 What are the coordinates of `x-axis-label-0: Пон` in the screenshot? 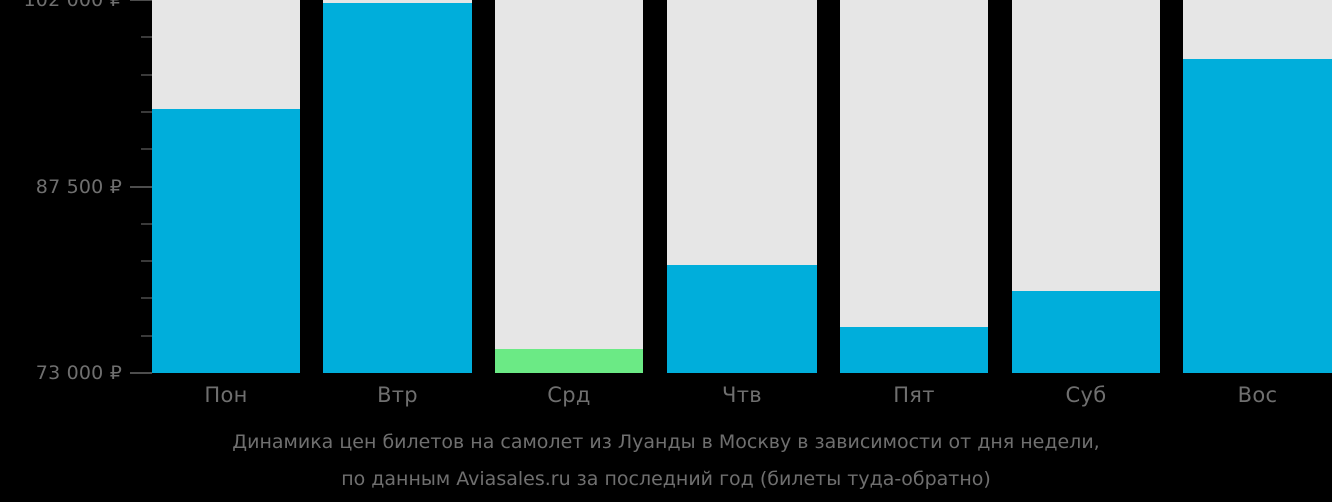 It's located at (226, 395).